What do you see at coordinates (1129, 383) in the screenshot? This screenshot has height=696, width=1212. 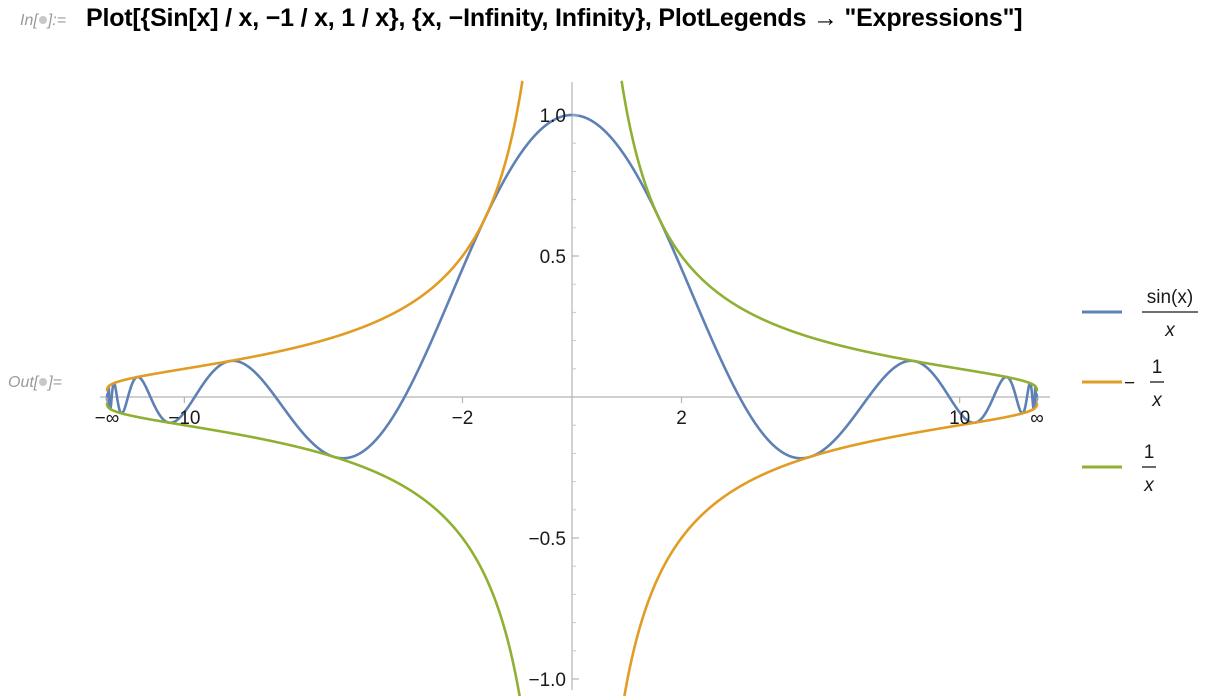 I see `legend-sign: −` at bounding box center [1129, 383].